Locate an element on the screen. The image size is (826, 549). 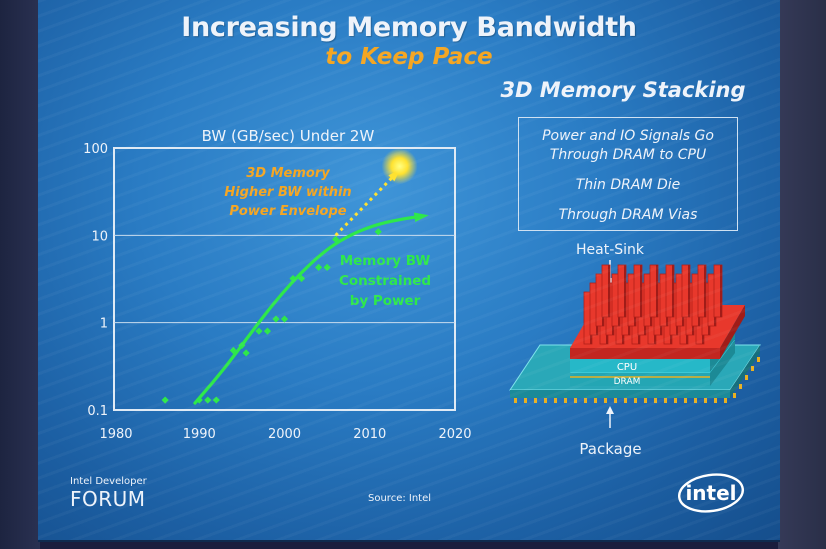
info-line-4: Through DRAM Vias is located at coordinates (628, 215).